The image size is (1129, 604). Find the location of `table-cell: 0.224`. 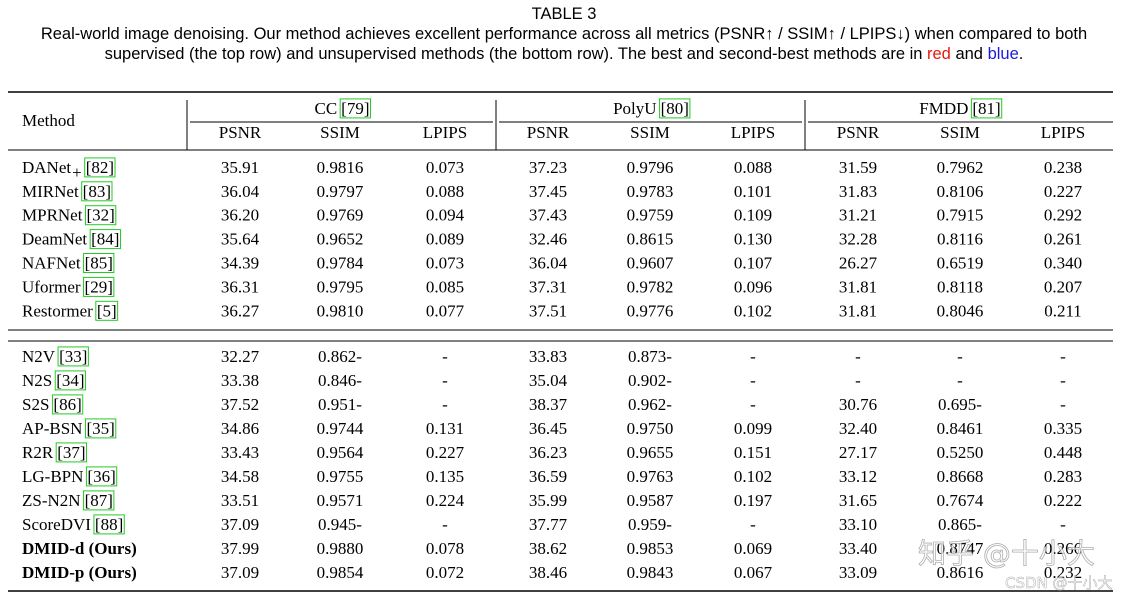

table-cell: 0.224 is located at coordinates (445, 500).